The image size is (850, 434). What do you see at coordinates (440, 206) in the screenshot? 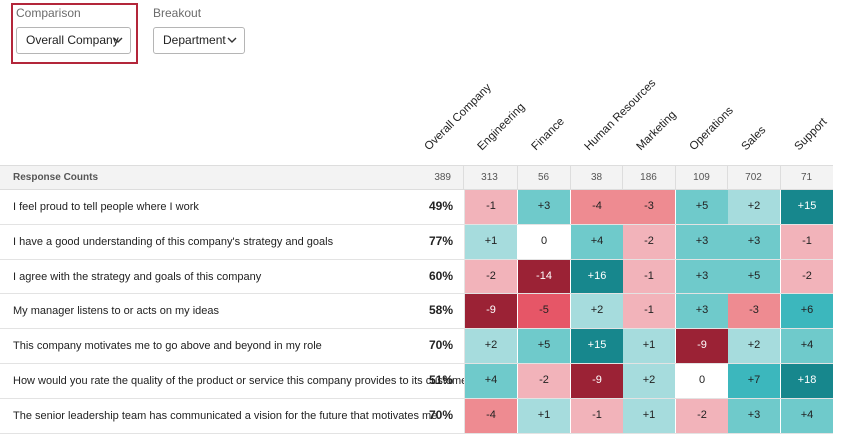
I see `overall-score: 49%` at bounding box center [440, 206].